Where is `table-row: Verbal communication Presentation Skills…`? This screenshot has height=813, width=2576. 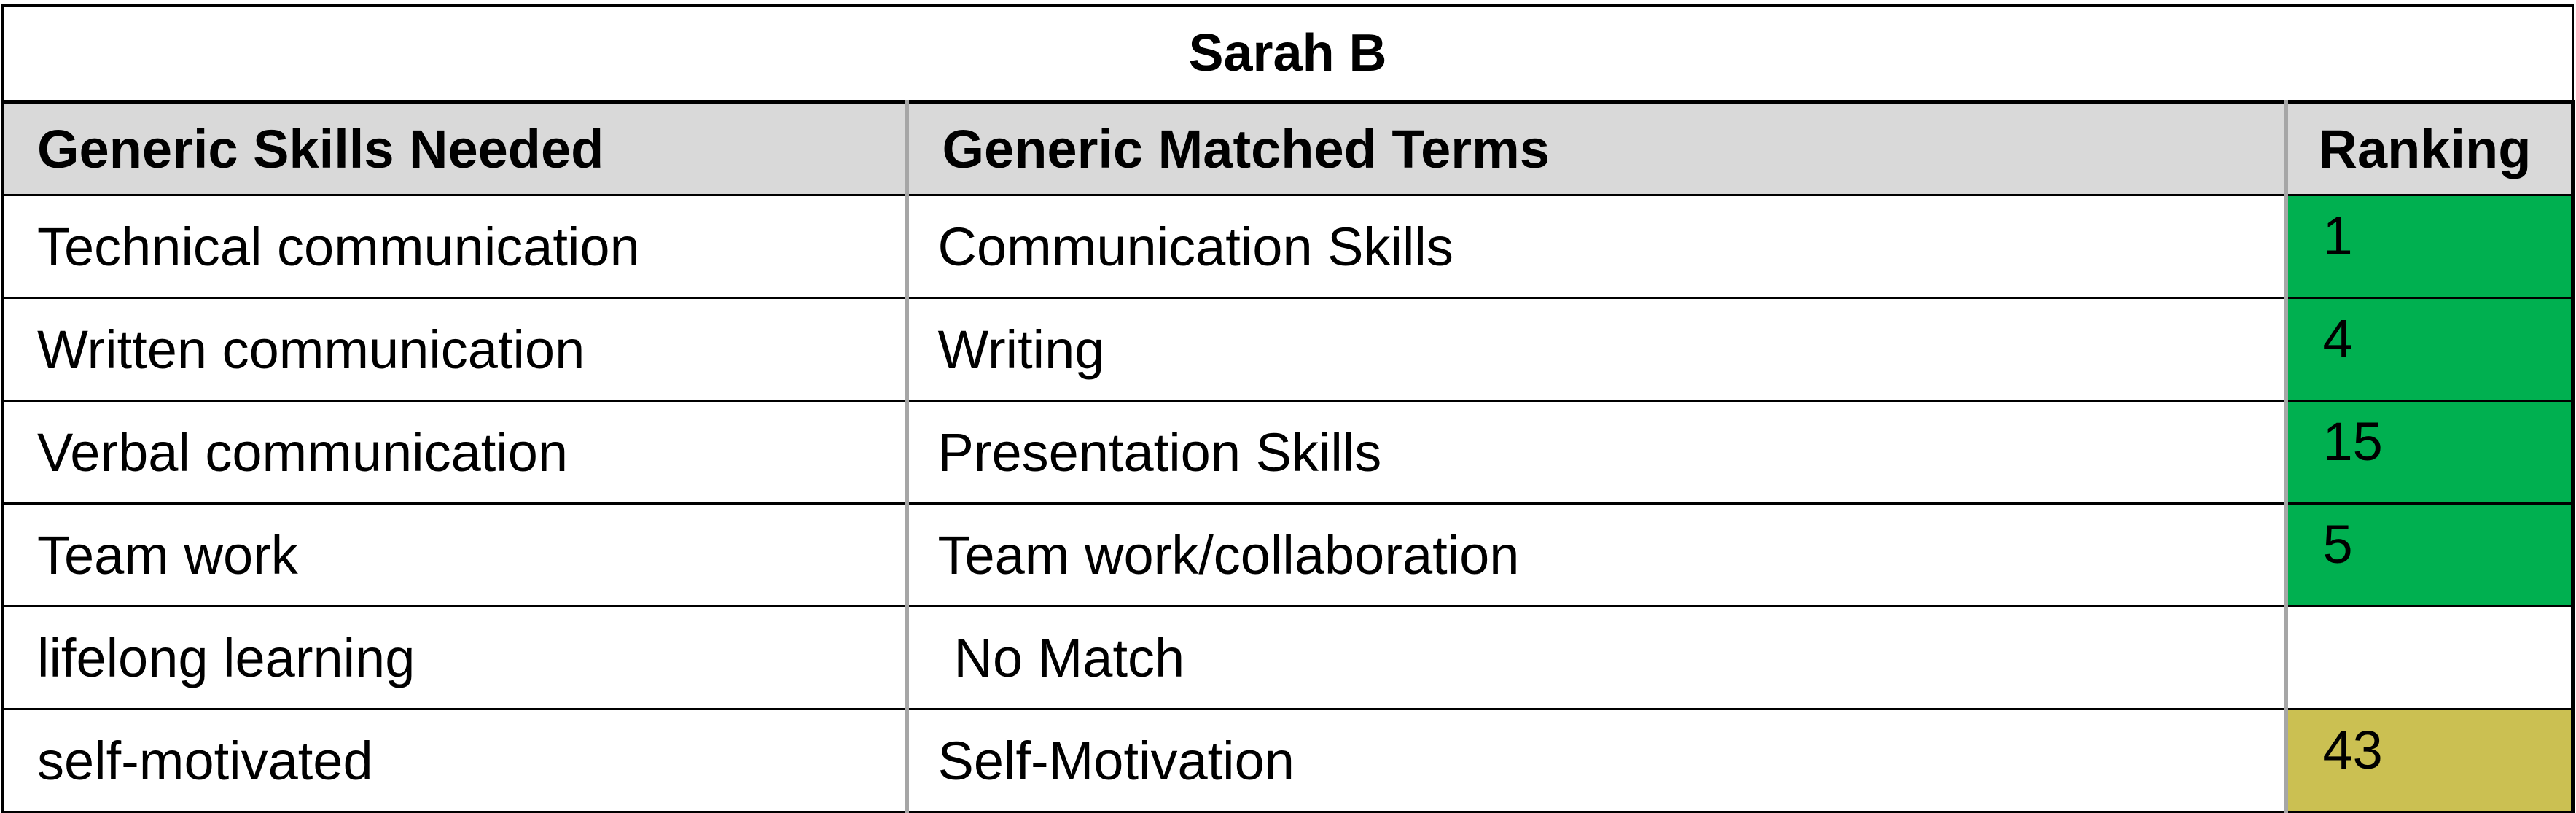
table-row: Verbal communication Presentation Skills… is located at coordinates (1288, 453).